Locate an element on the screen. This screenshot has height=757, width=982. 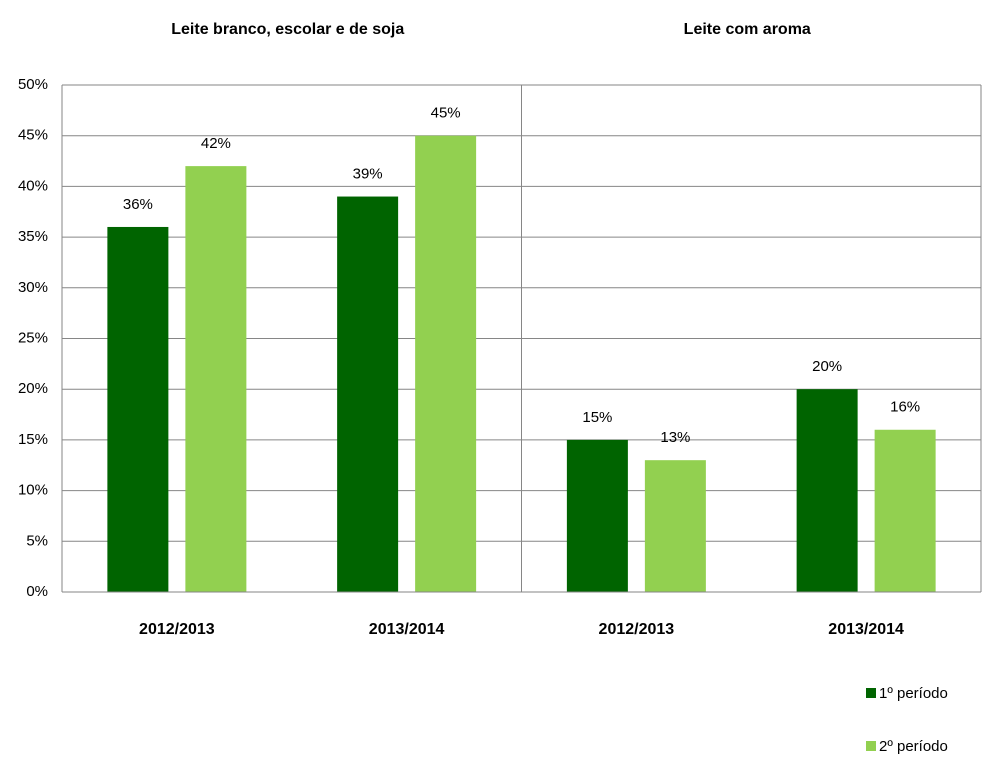
y-tick-label: 35% is located at coordinates (33, 236).